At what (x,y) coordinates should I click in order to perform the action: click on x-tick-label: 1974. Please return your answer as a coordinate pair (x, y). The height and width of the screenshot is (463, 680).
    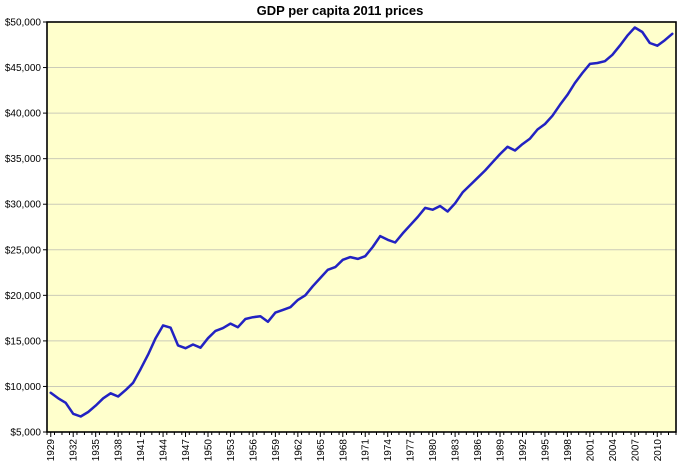
    Looking at the image, I should click on (388, 450).